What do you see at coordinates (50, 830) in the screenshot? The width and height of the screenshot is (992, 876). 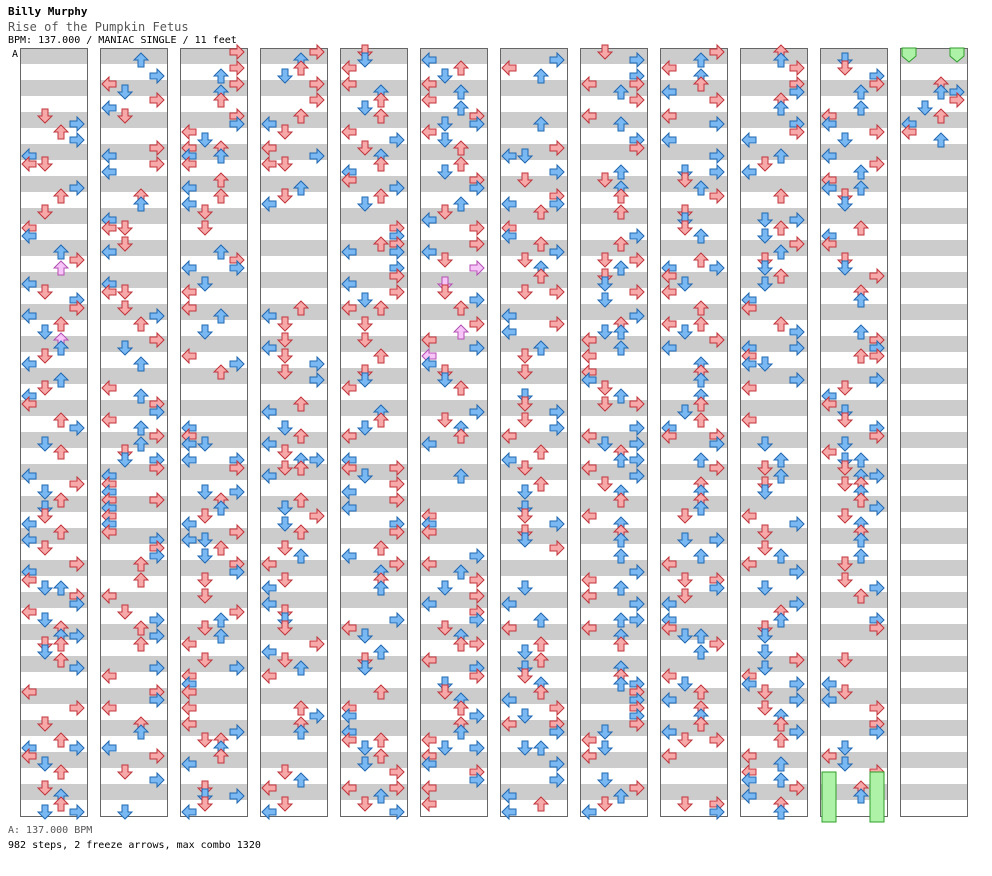 I see `footer-bpm: A: 137.000 BPM` at bounding box center [50, 830].